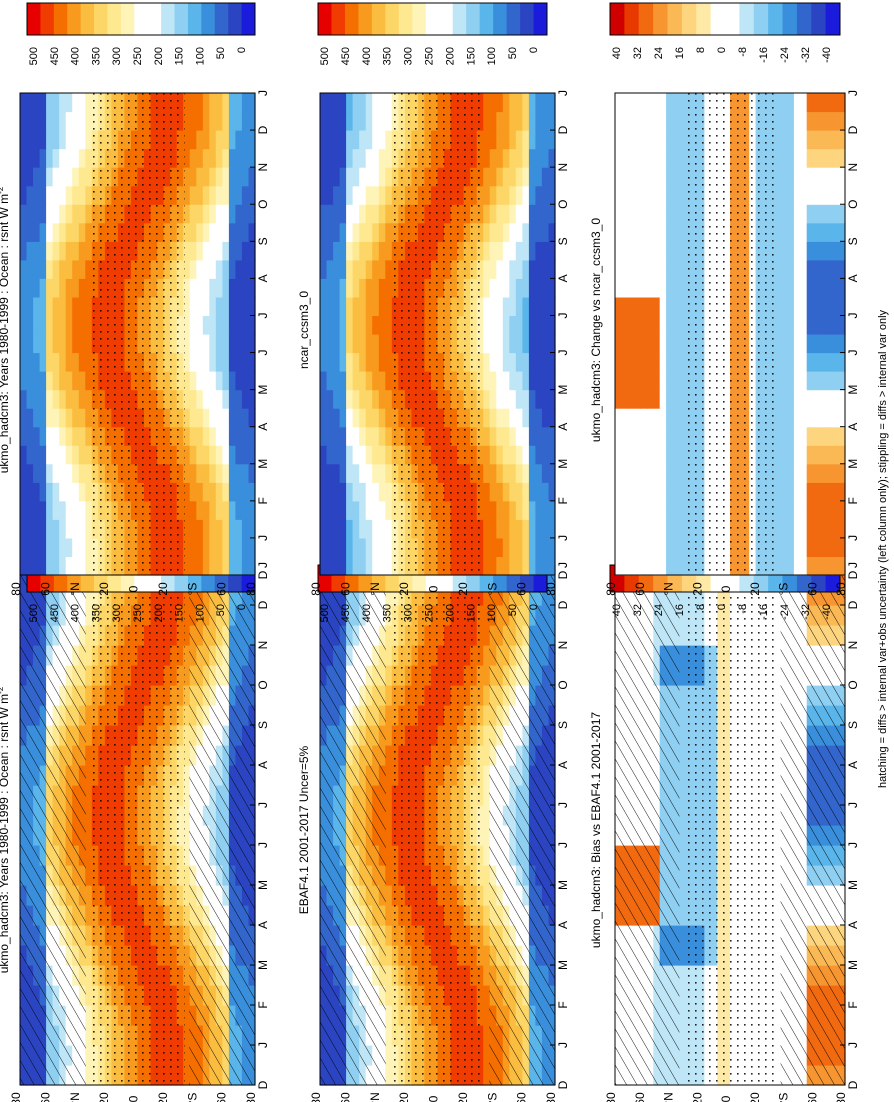 This screenshot has height=1102, width=894. What do you see at coordinates (367, 56) in the screenshot?
I see `colorbar-tick-label: 400` at bounding box center [367, 56].